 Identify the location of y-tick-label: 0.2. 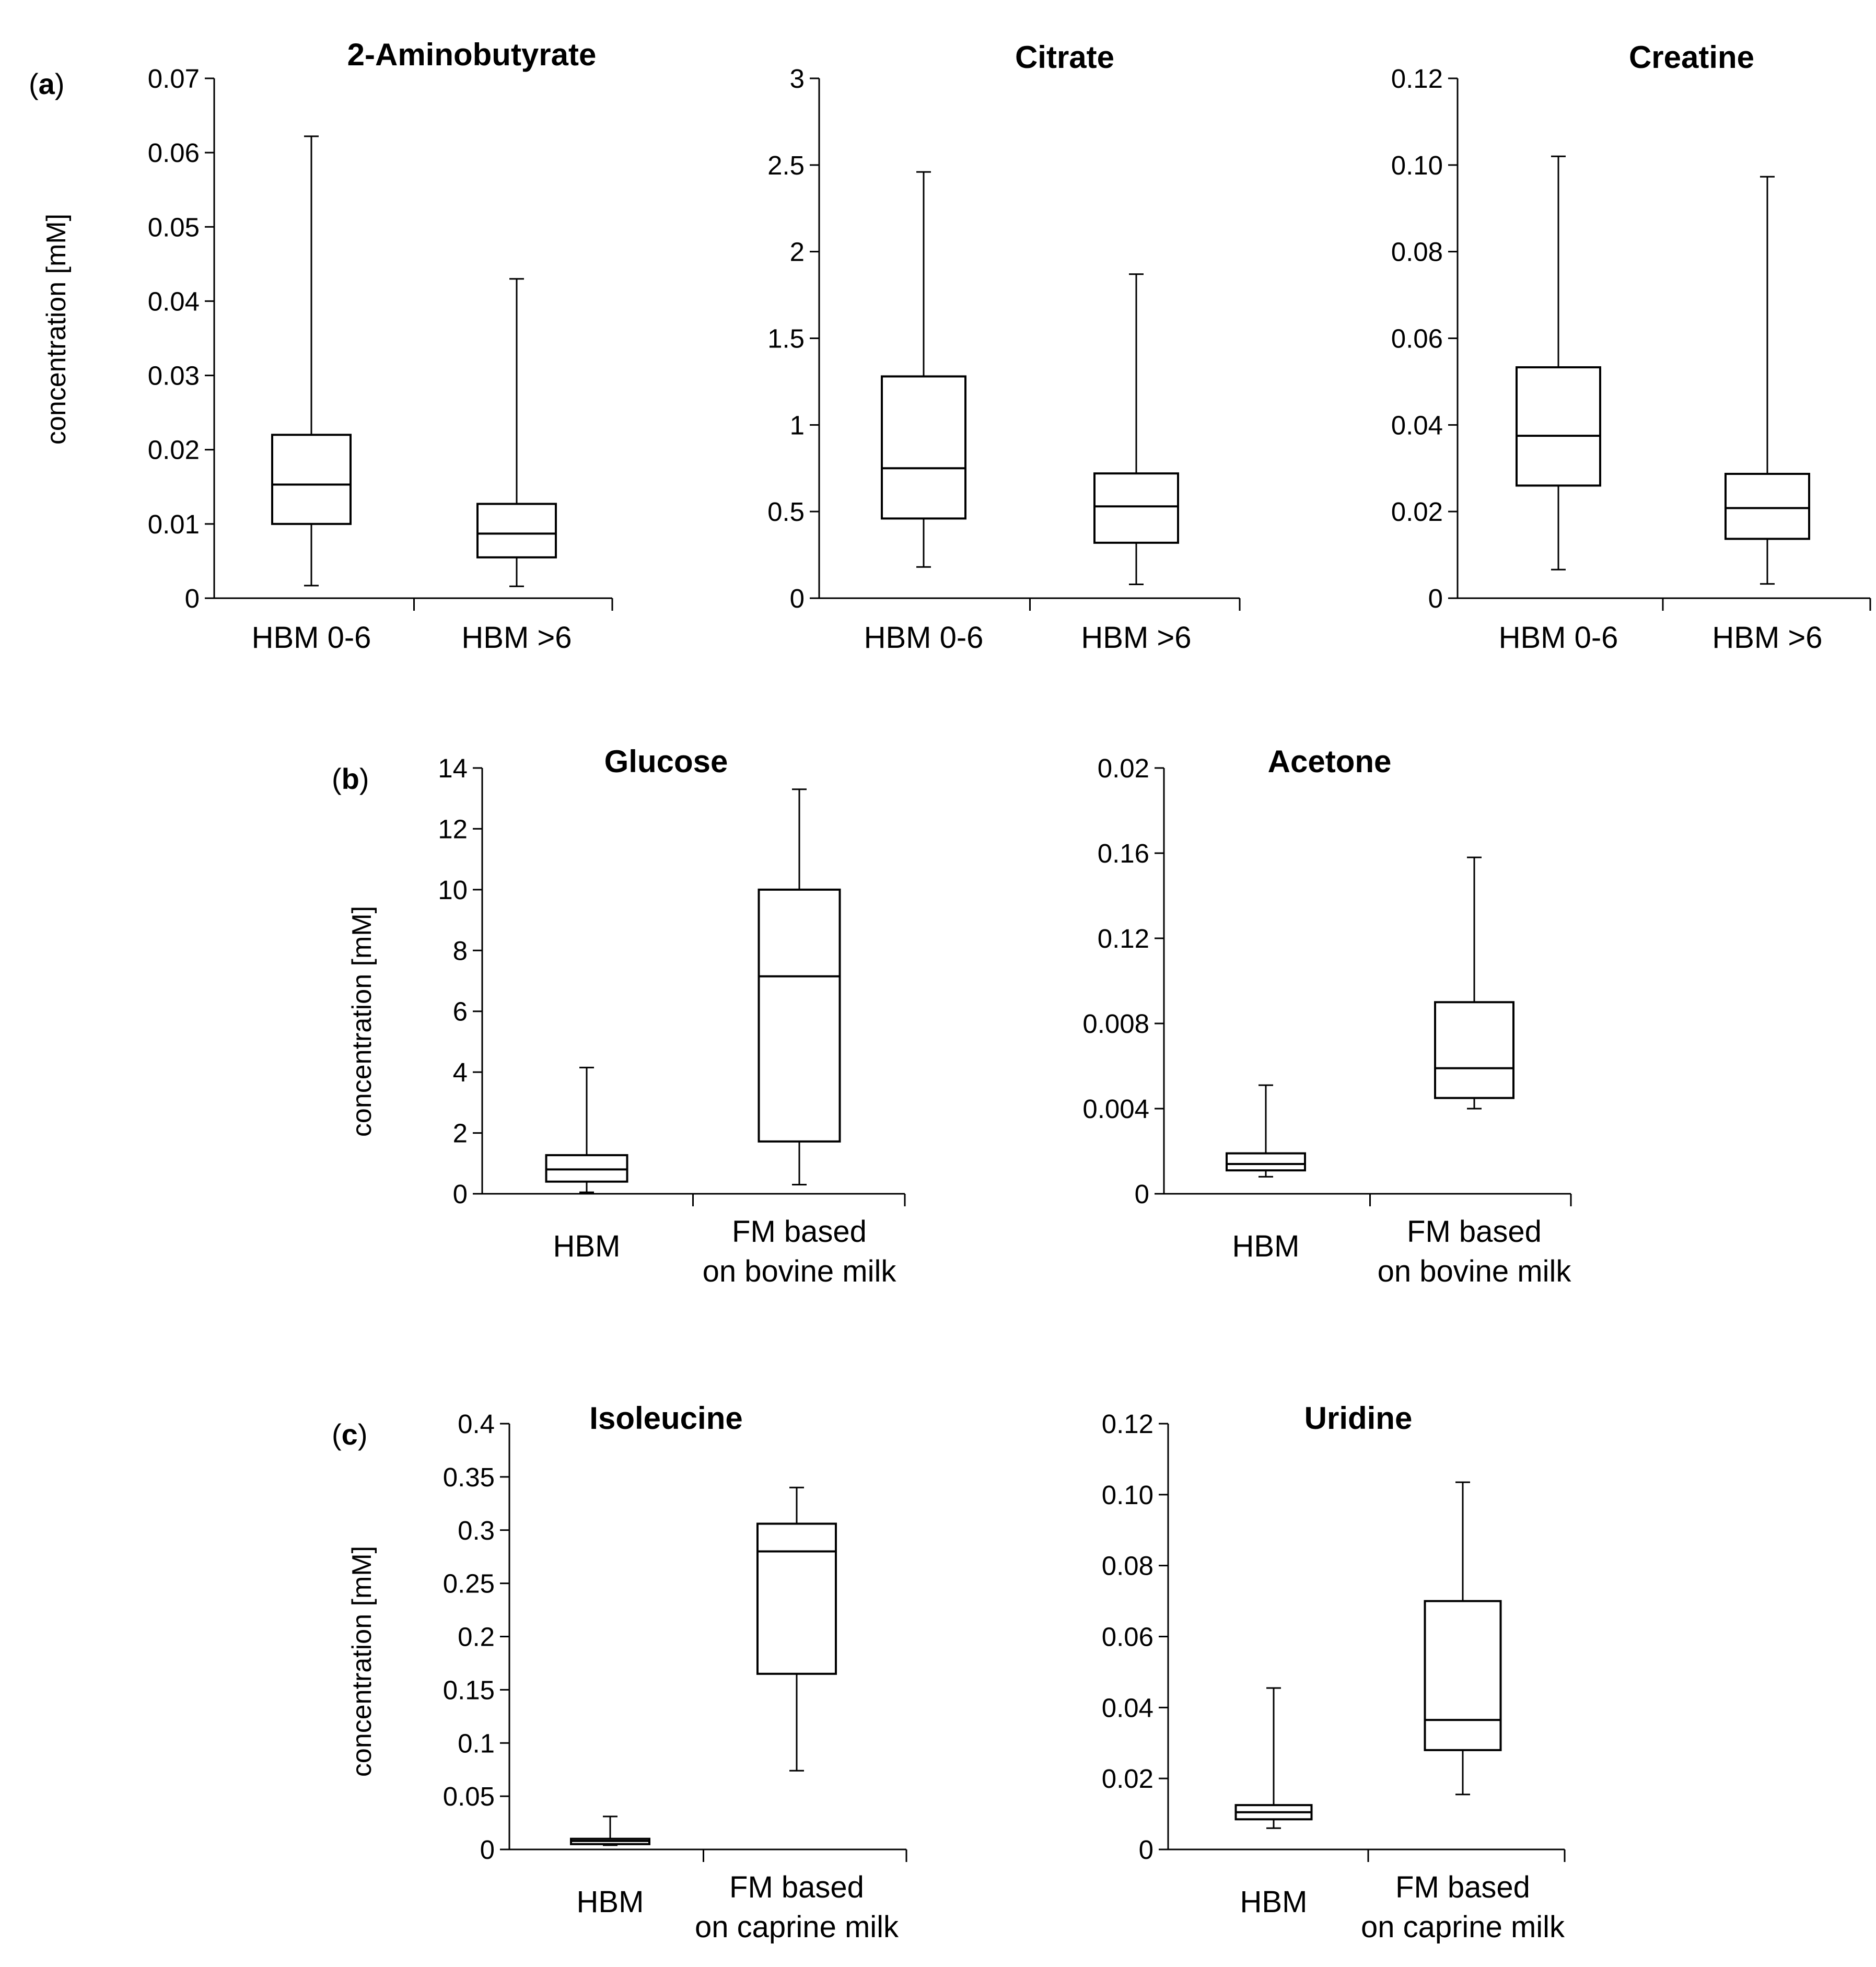
(476, 1637).